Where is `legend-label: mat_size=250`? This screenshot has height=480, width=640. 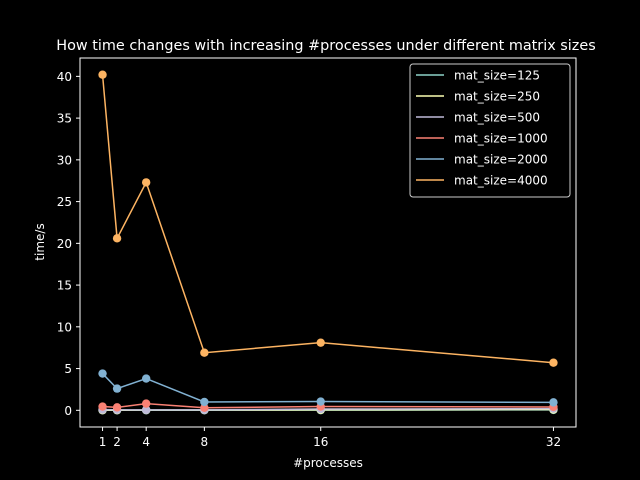 legend-label: mat_size=250 is located at coordinates (497, 97).